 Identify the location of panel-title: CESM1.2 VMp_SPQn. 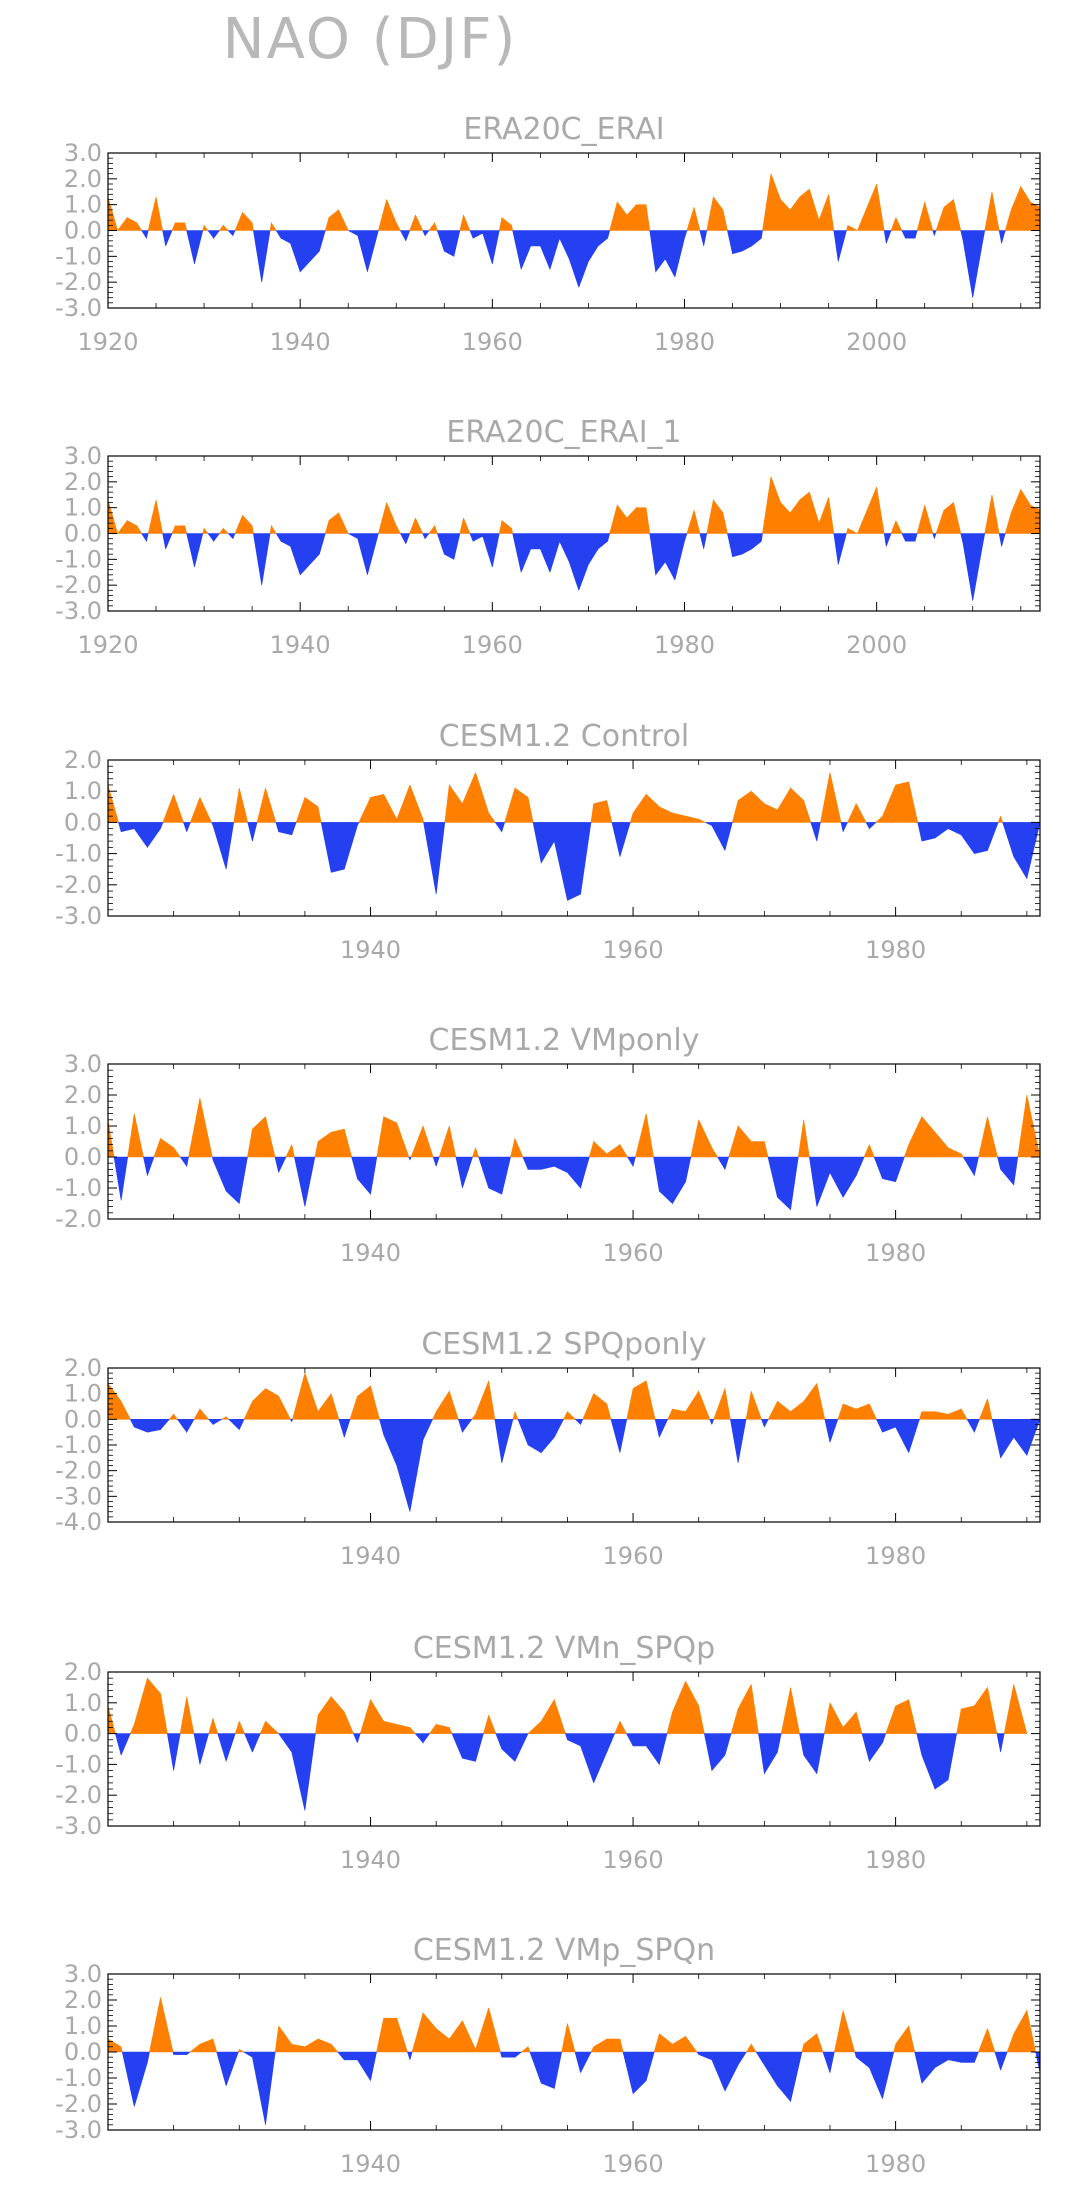
(564, 1950).